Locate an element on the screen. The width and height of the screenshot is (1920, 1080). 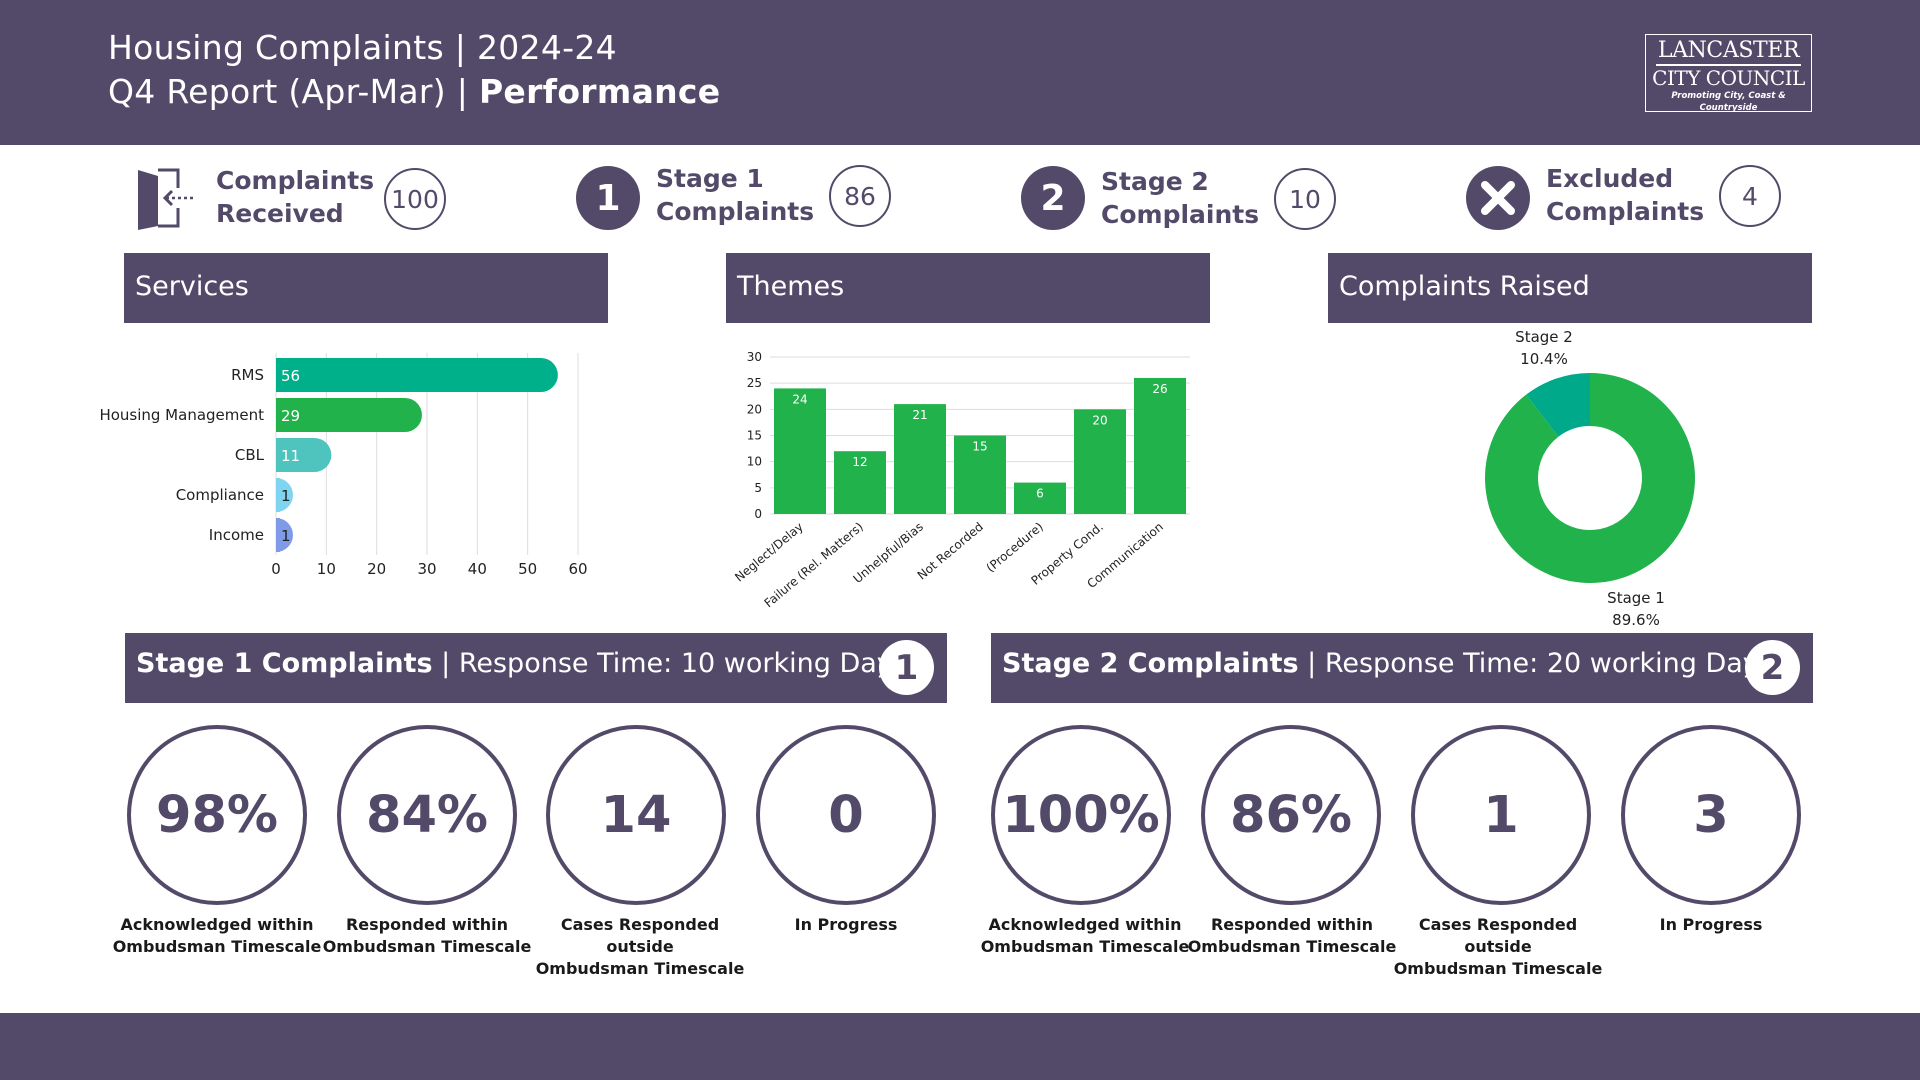
stage2-response-time: | Response Time: 20 working Days is located at coordinates (1535, 663).